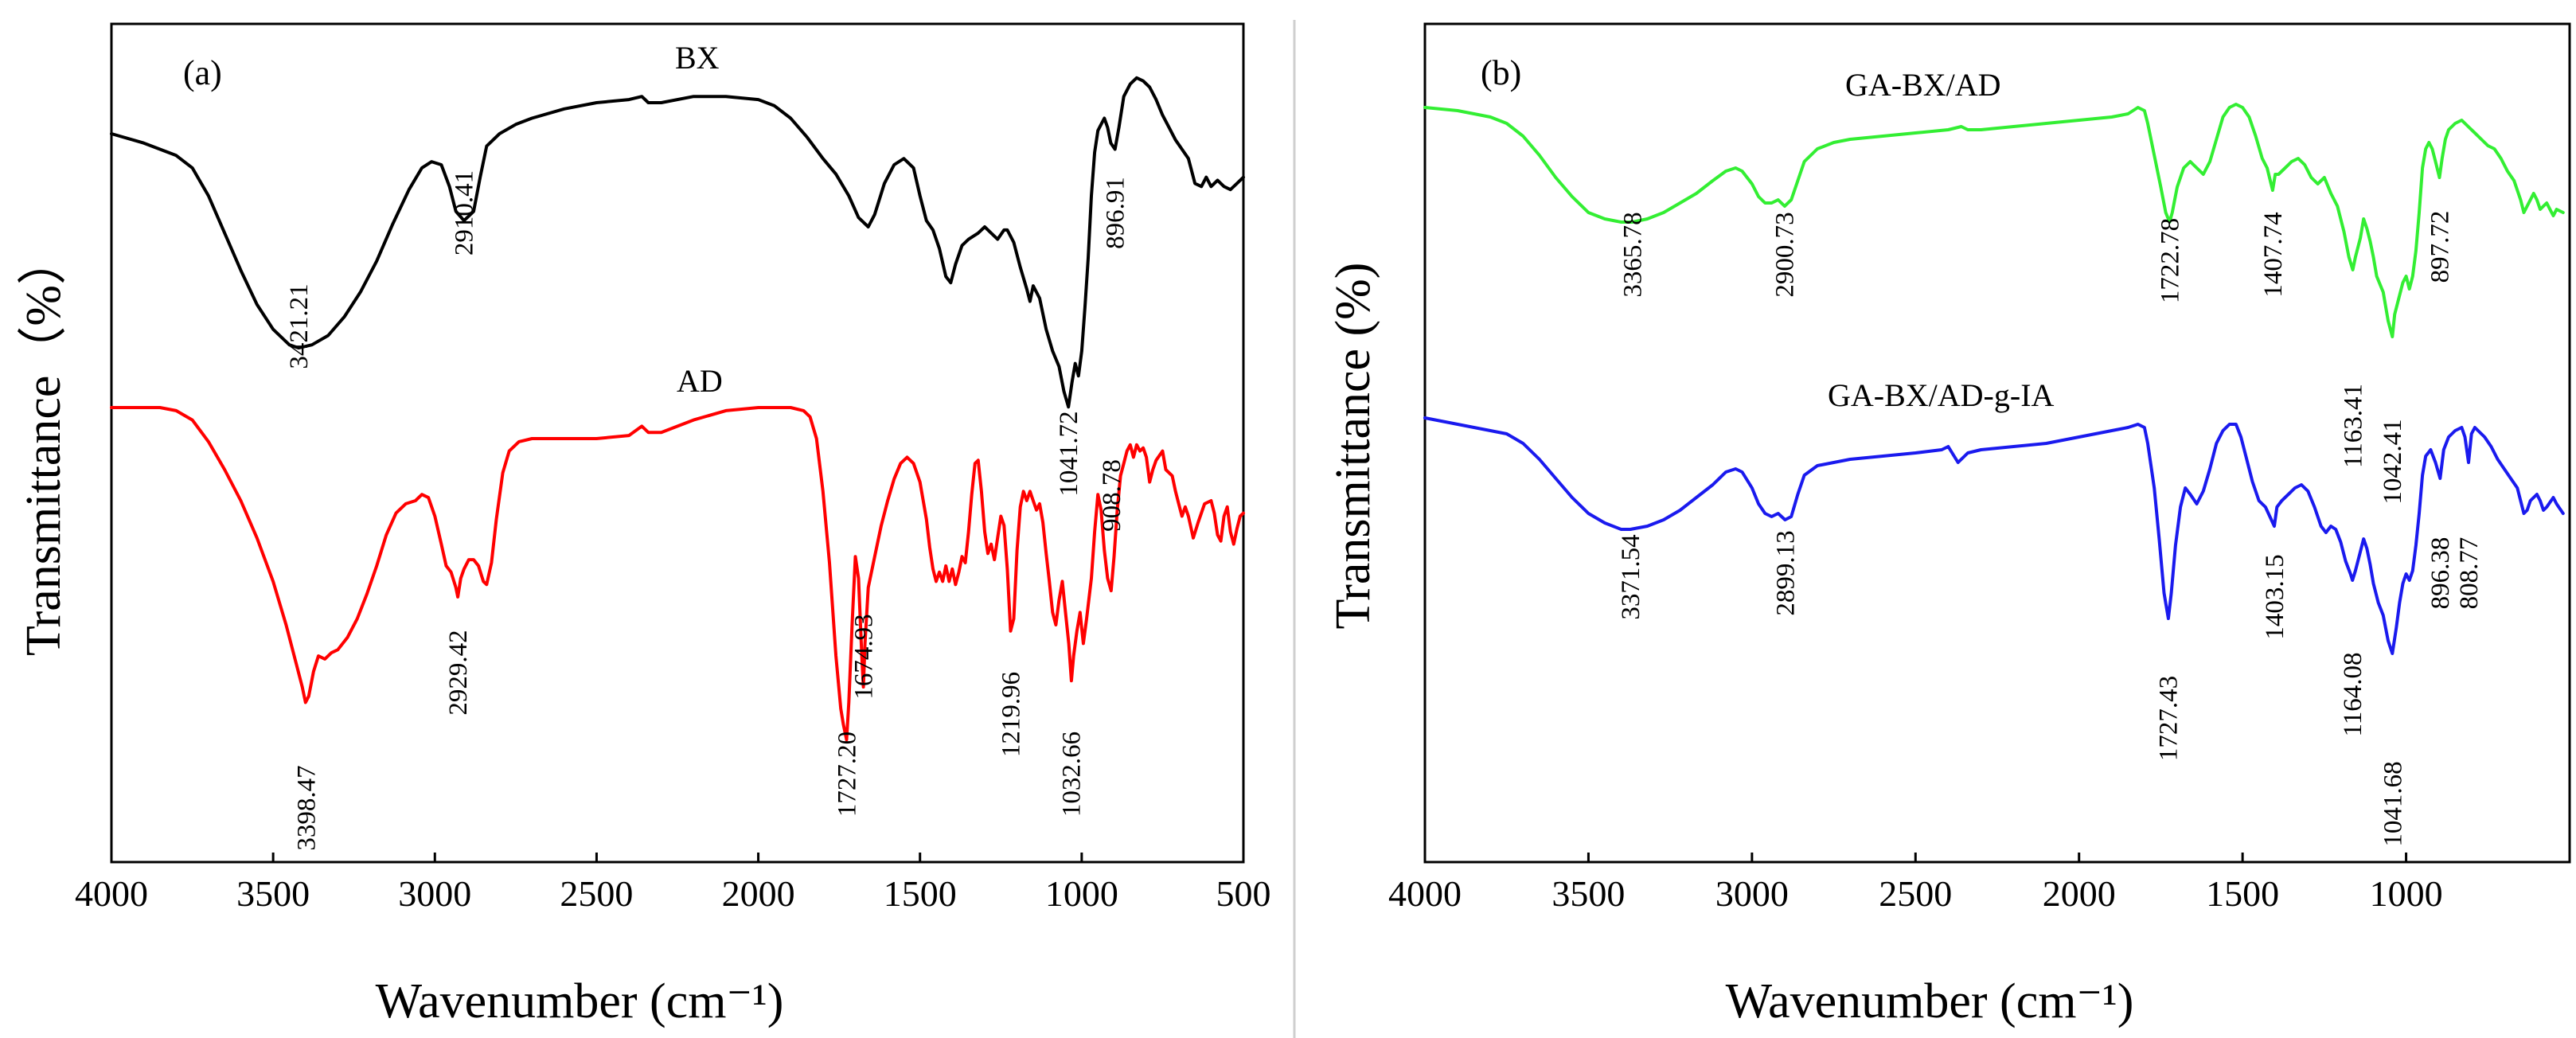 This screenshot has height=1038, width=2576. What do you see at coordinates (1069, 453) in the screenshot?
I see `peak-label: 1041.72` at bounding box center [1069, 453].